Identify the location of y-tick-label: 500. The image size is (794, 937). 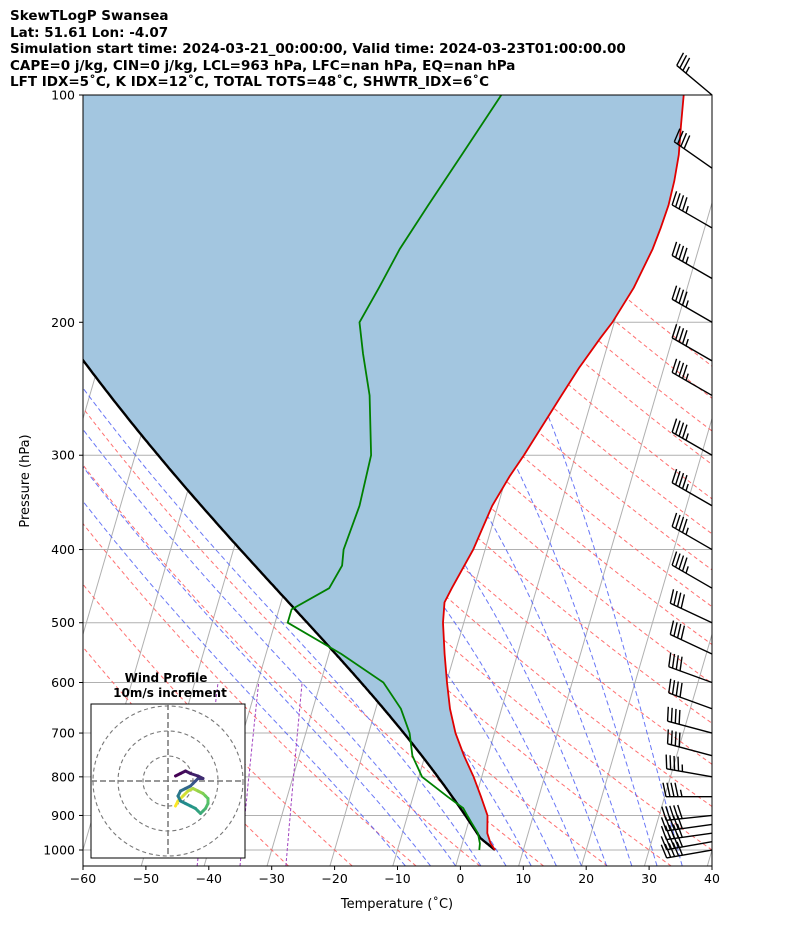
(63, 622).